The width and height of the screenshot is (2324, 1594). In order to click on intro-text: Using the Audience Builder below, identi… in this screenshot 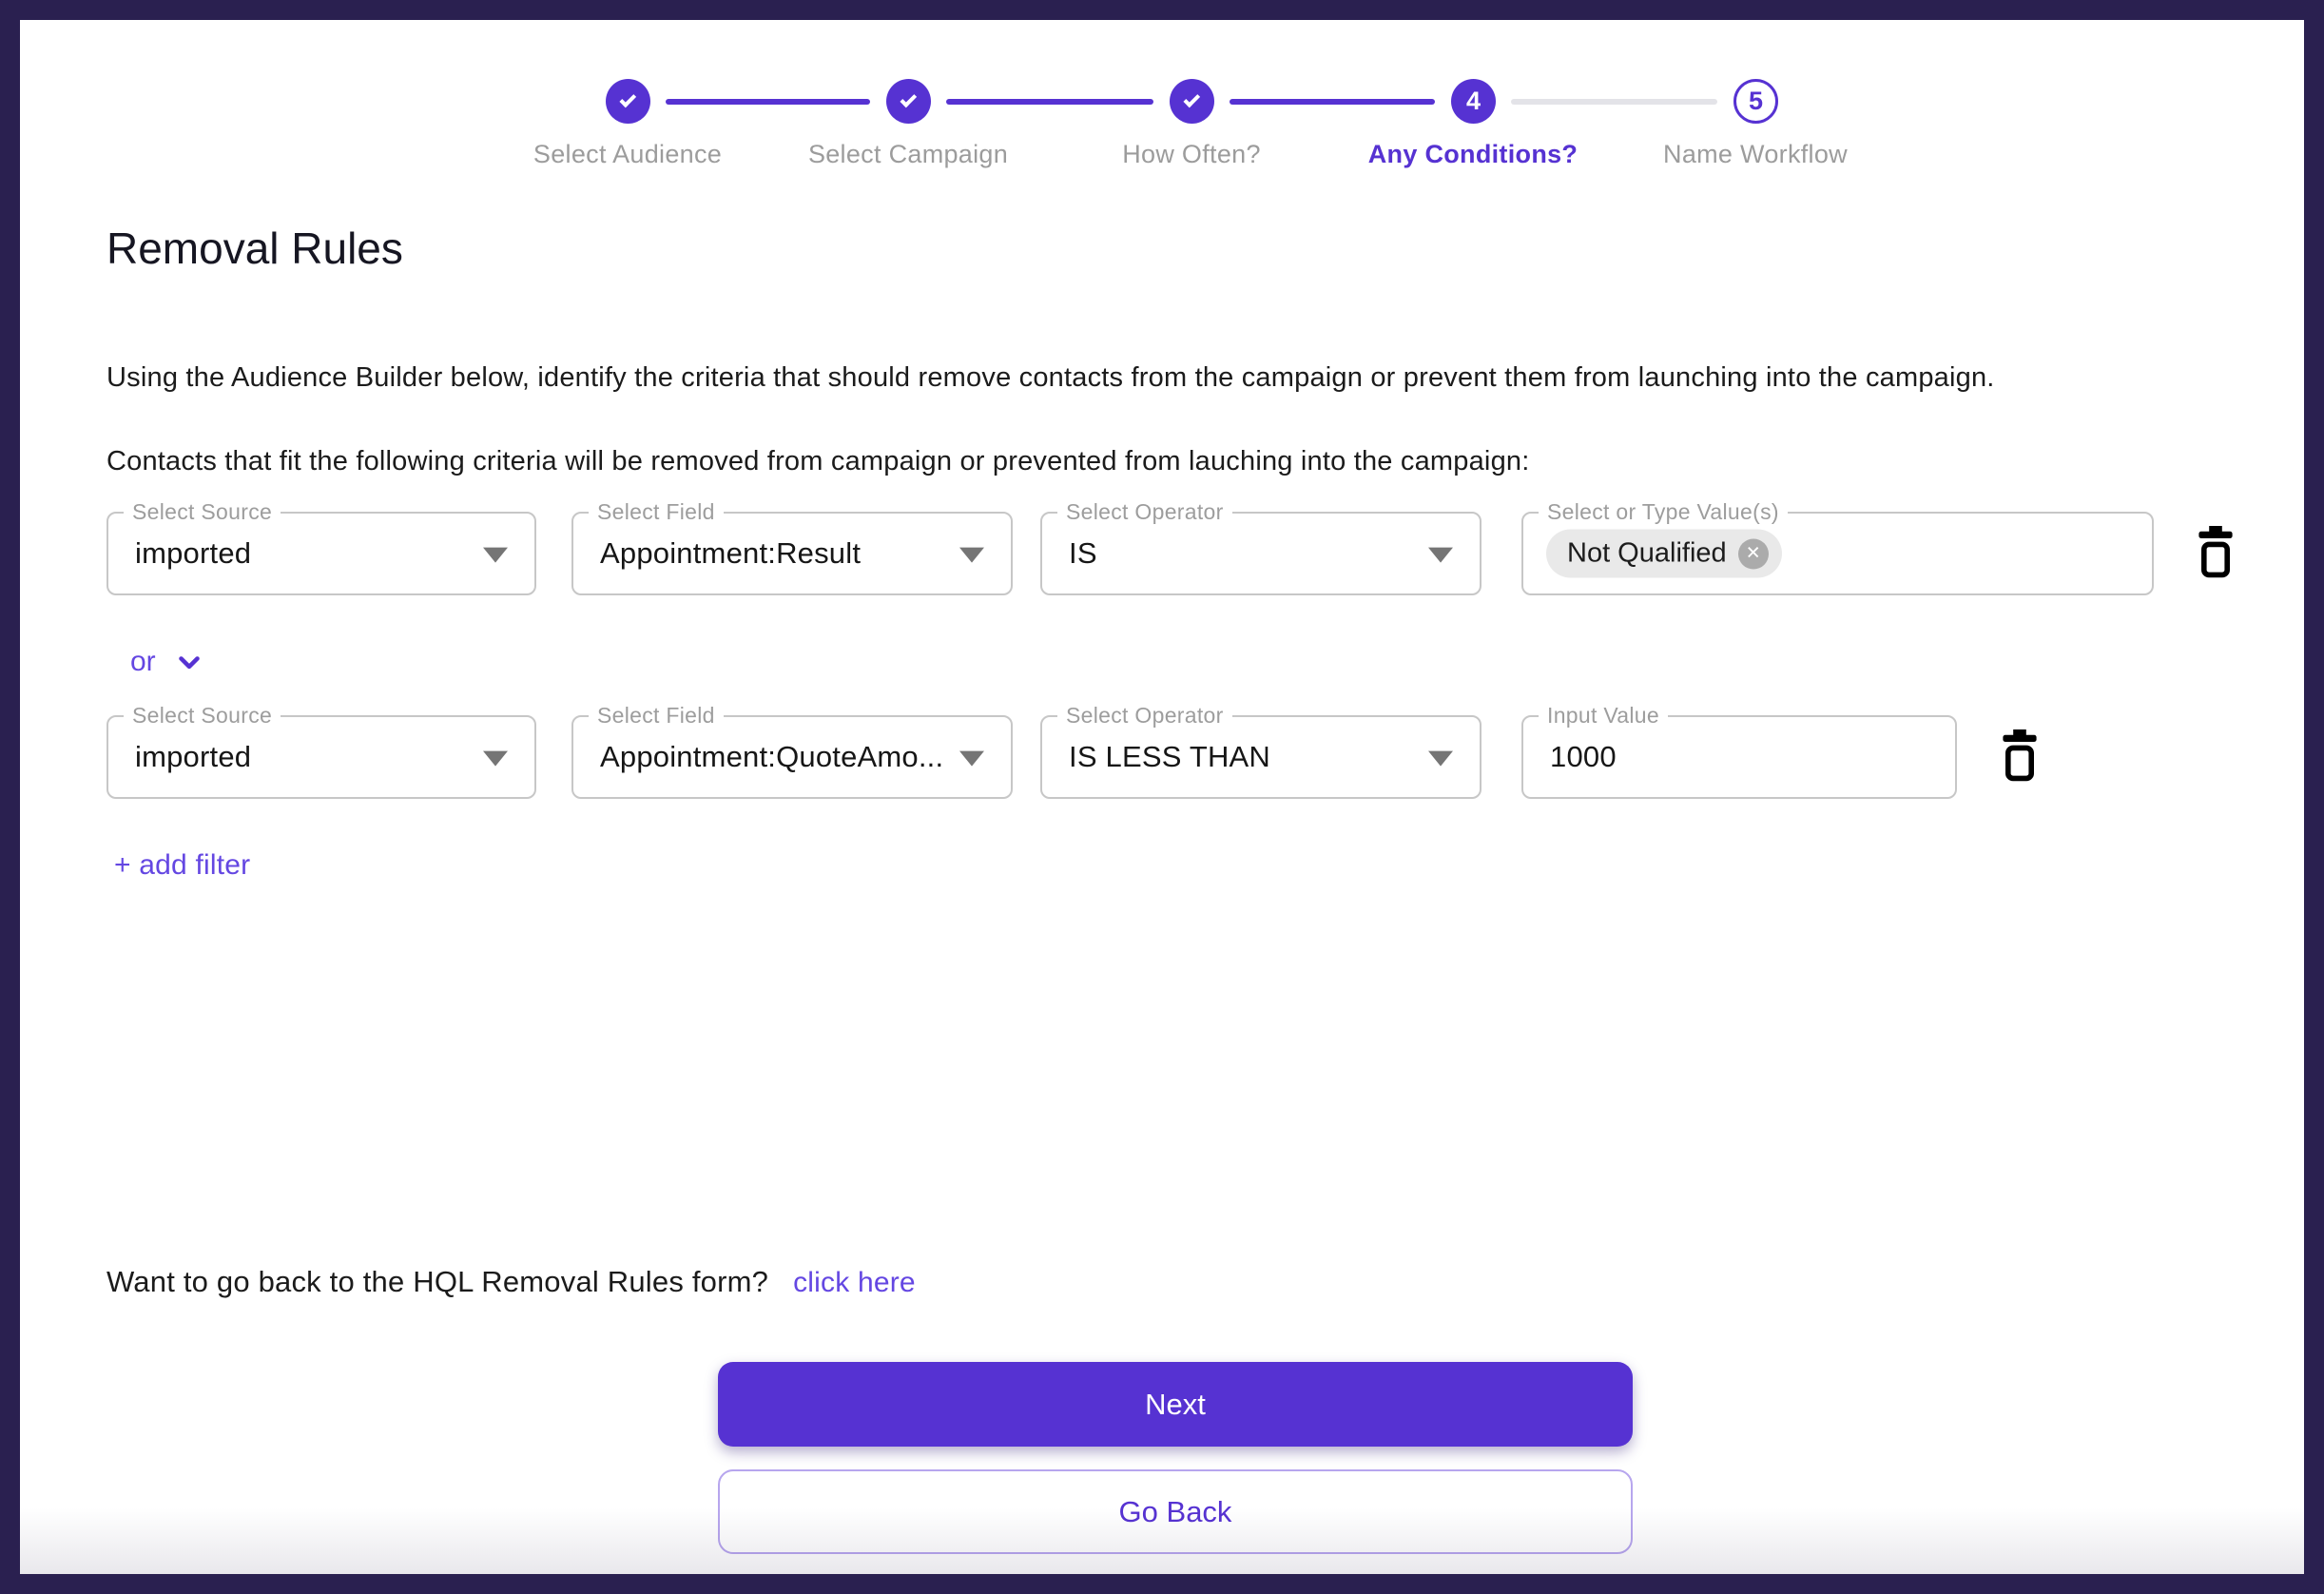, I will do `click(1051, 377)`.